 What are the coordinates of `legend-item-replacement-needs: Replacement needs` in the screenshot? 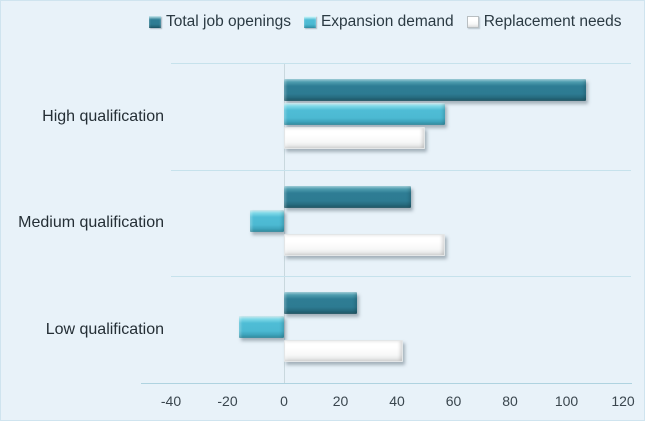 It's located at (544, 22).